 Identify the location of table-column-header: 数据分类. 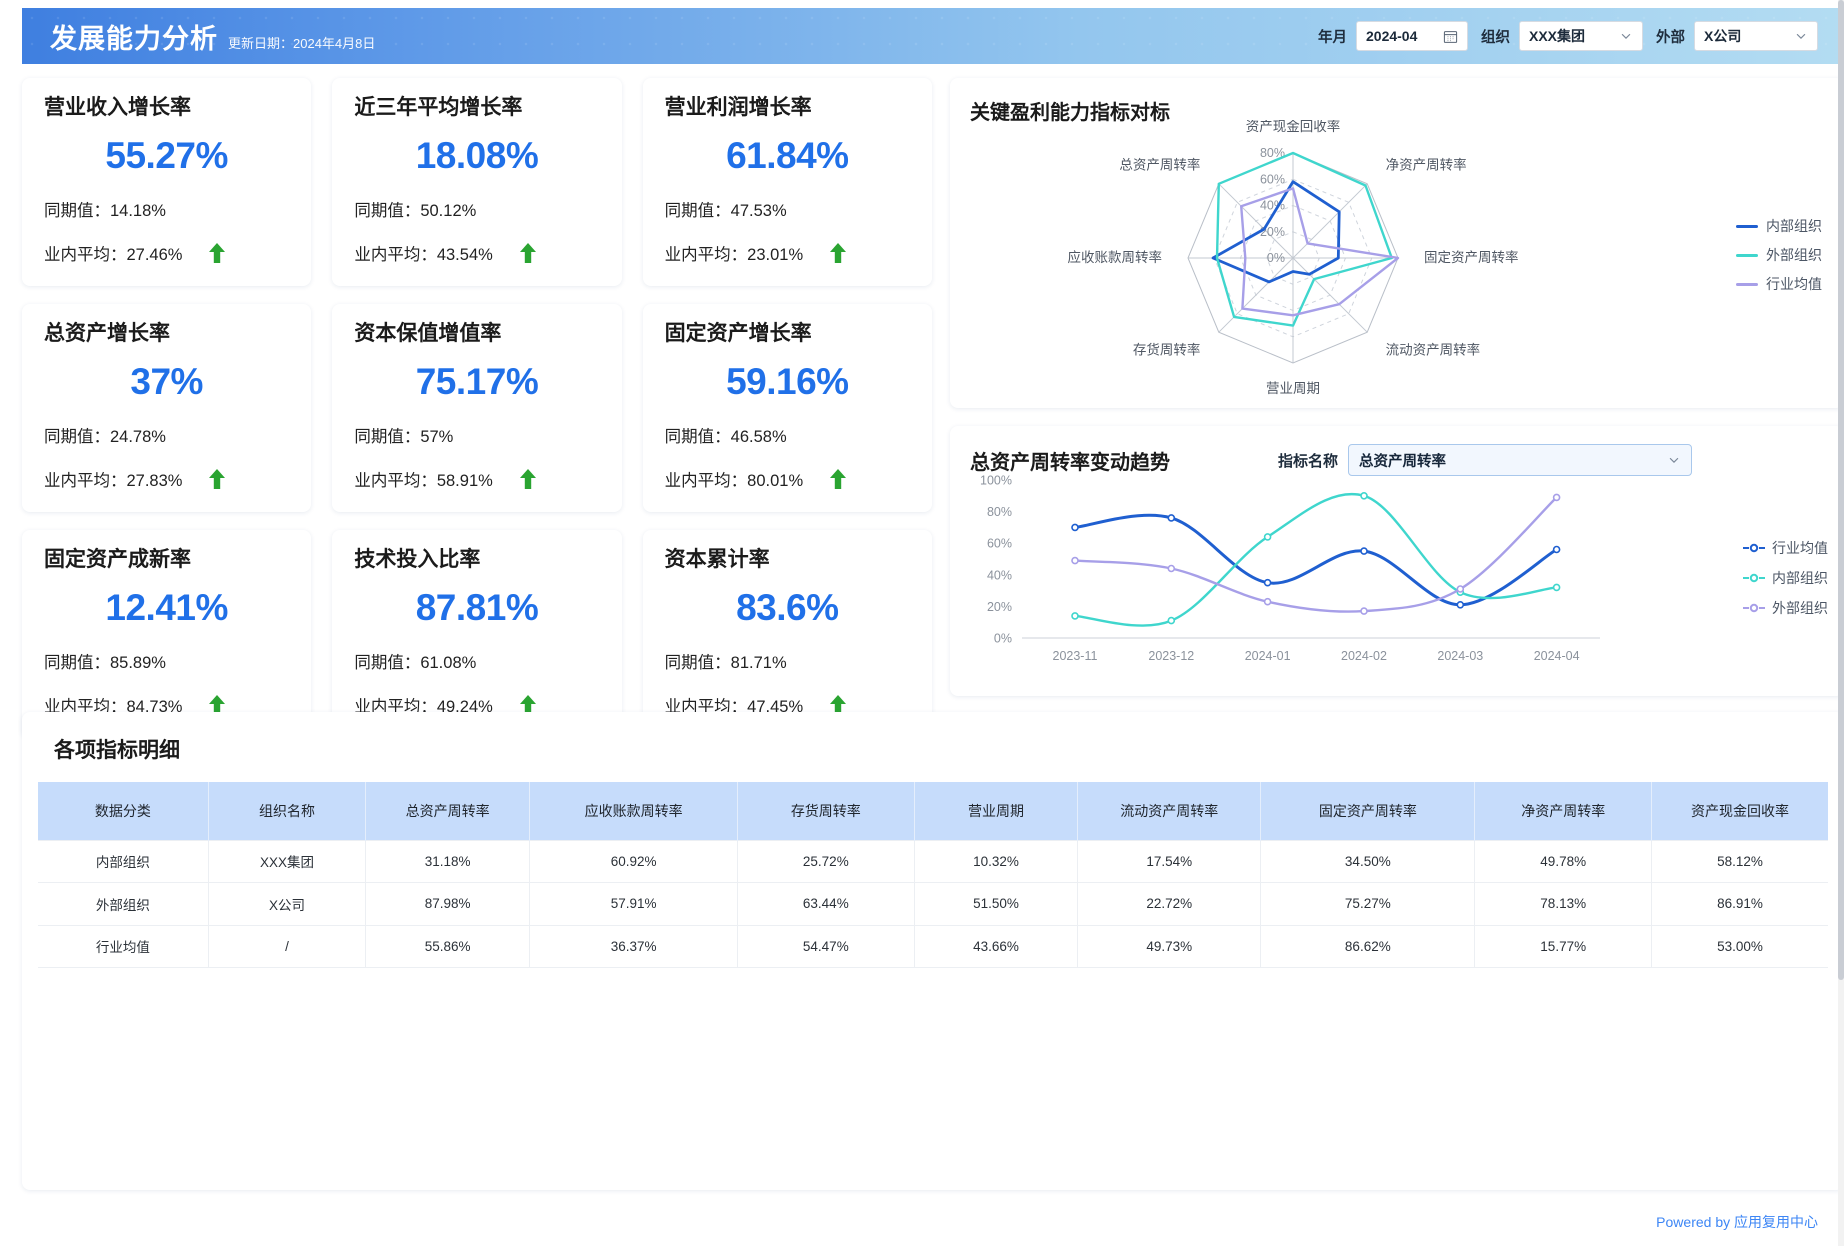
(123, 811).